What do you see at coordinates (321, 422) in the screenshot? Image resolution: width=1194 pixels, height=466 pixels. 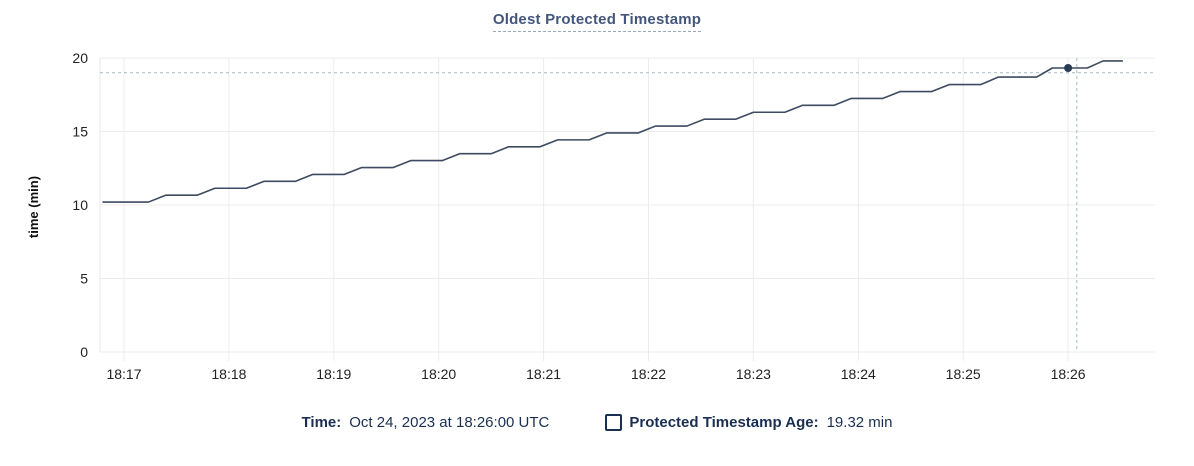 I see `hover-time-label: Time:` at bounding box center [321, 422].